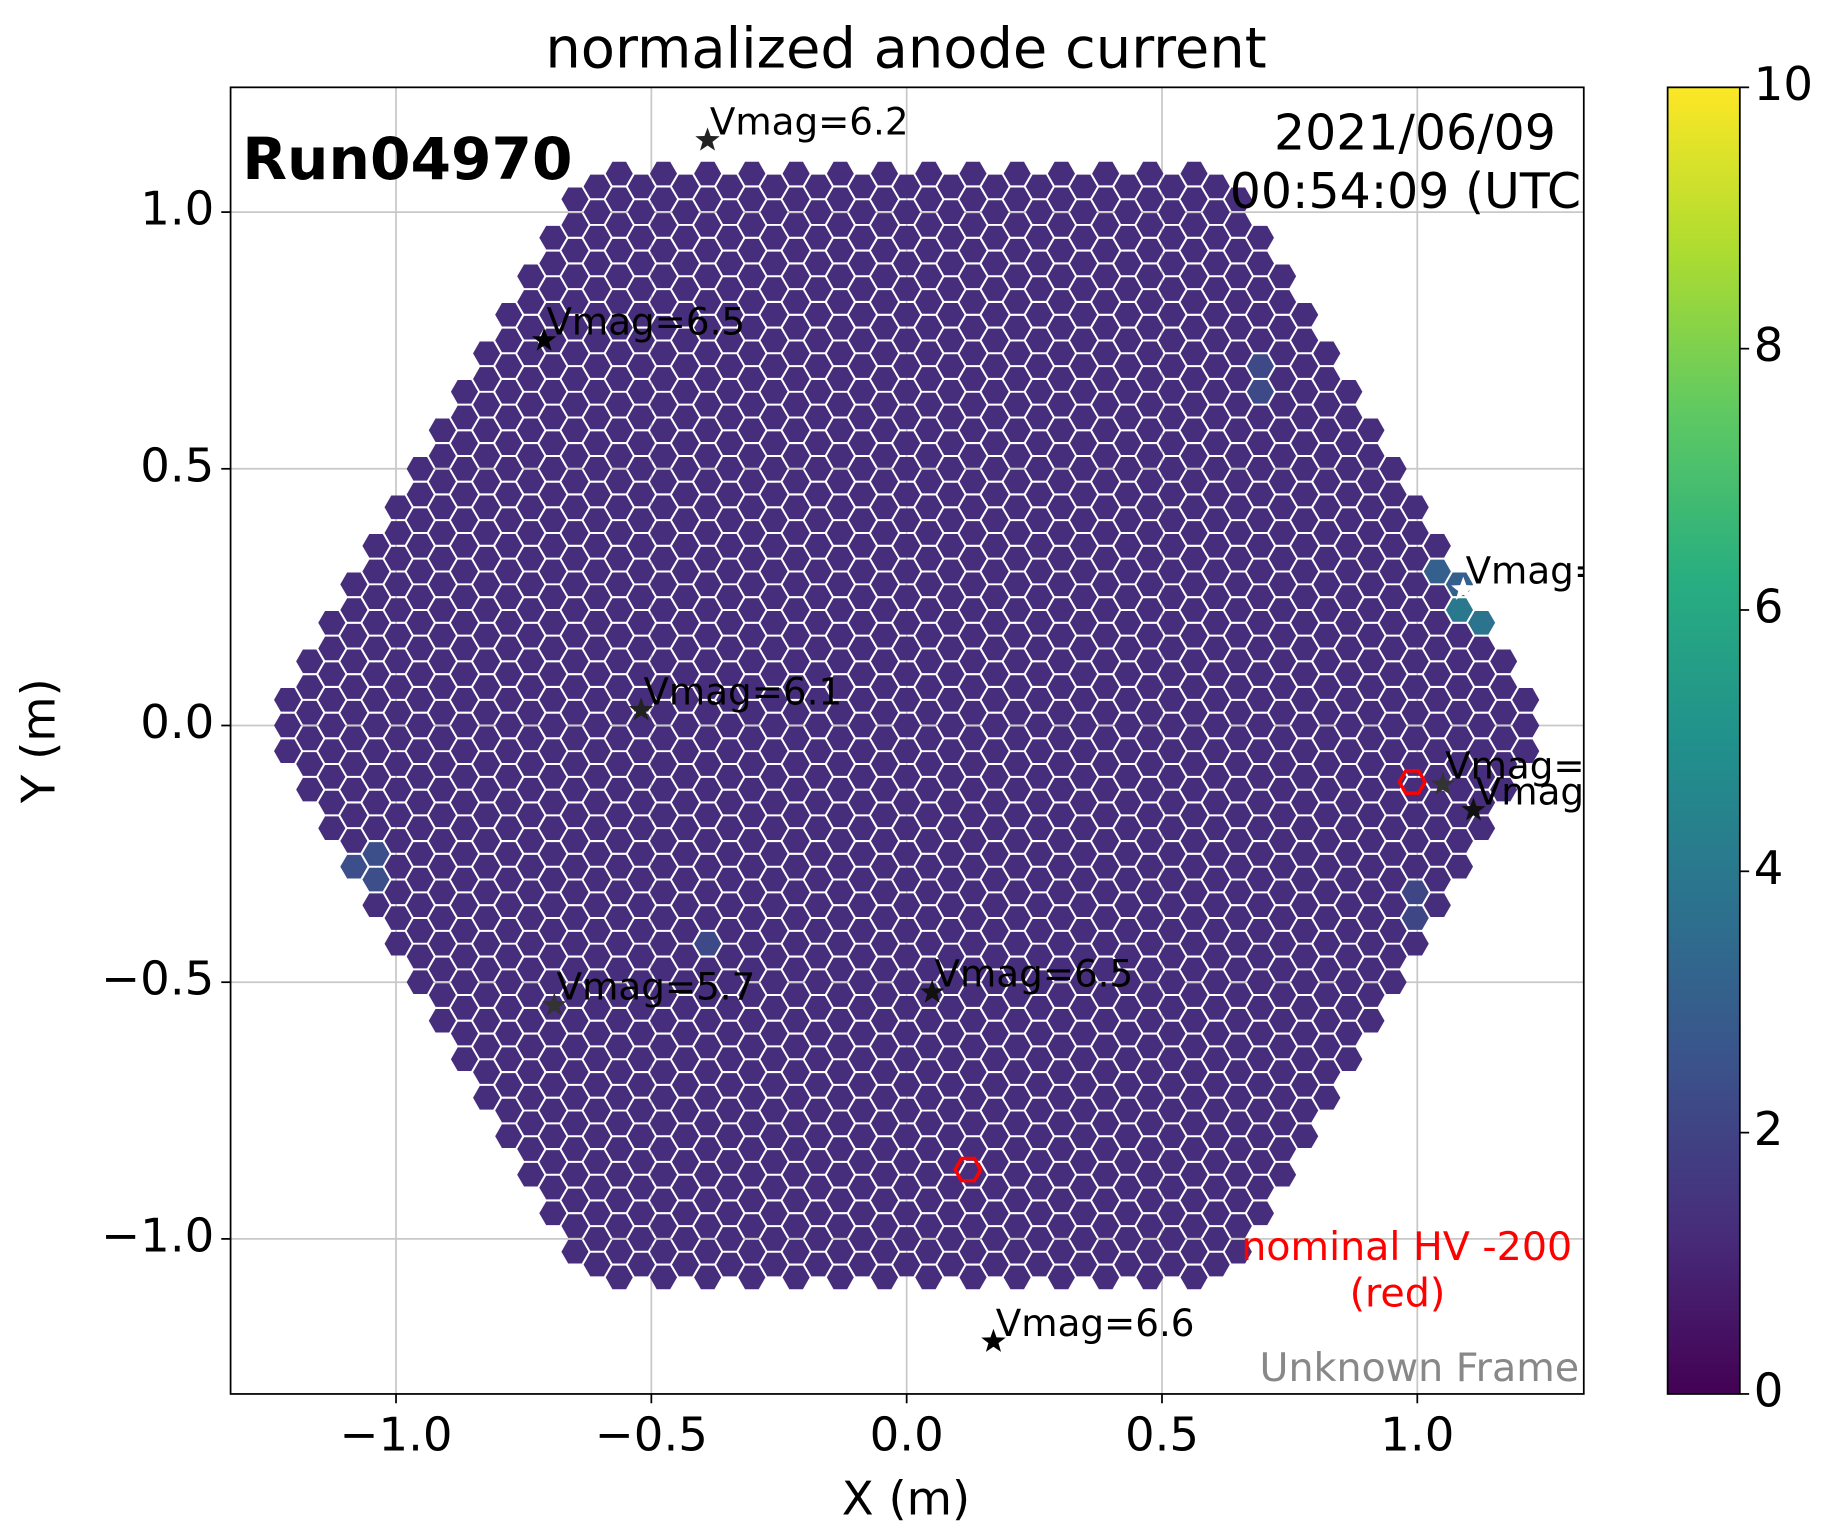 The height and width of the screenshot is (1533, 1826). What do you see at coordinates (1703, 740) in the screenshot?
I see `colorbar` at bounding box center [1703, 740].